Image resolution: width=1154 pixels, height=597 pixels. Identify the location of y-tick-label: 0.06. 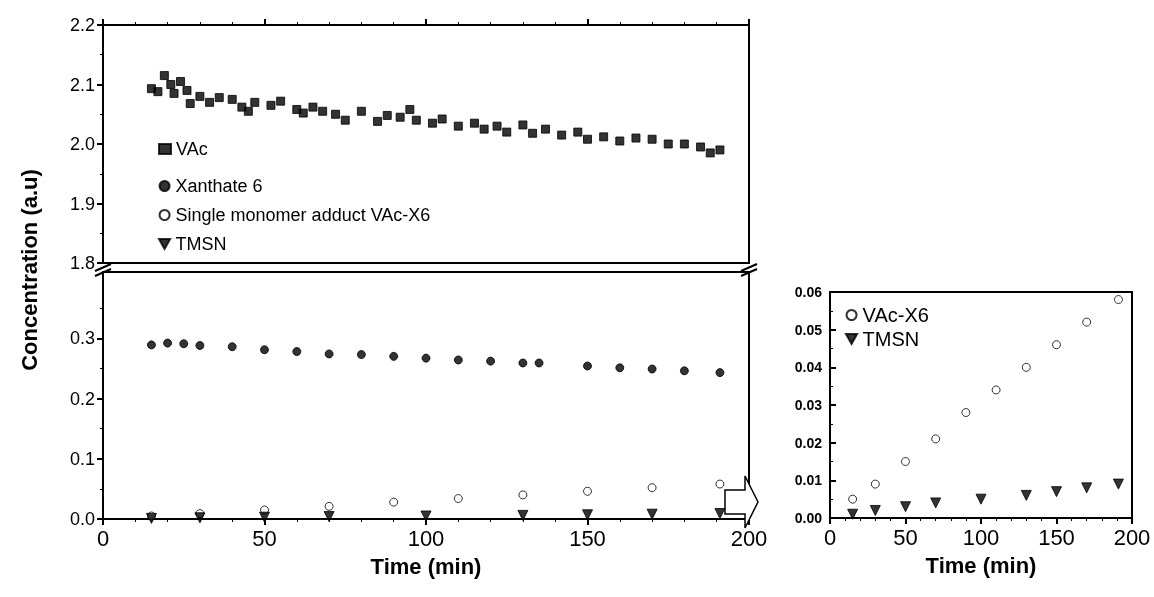
(808, 292).